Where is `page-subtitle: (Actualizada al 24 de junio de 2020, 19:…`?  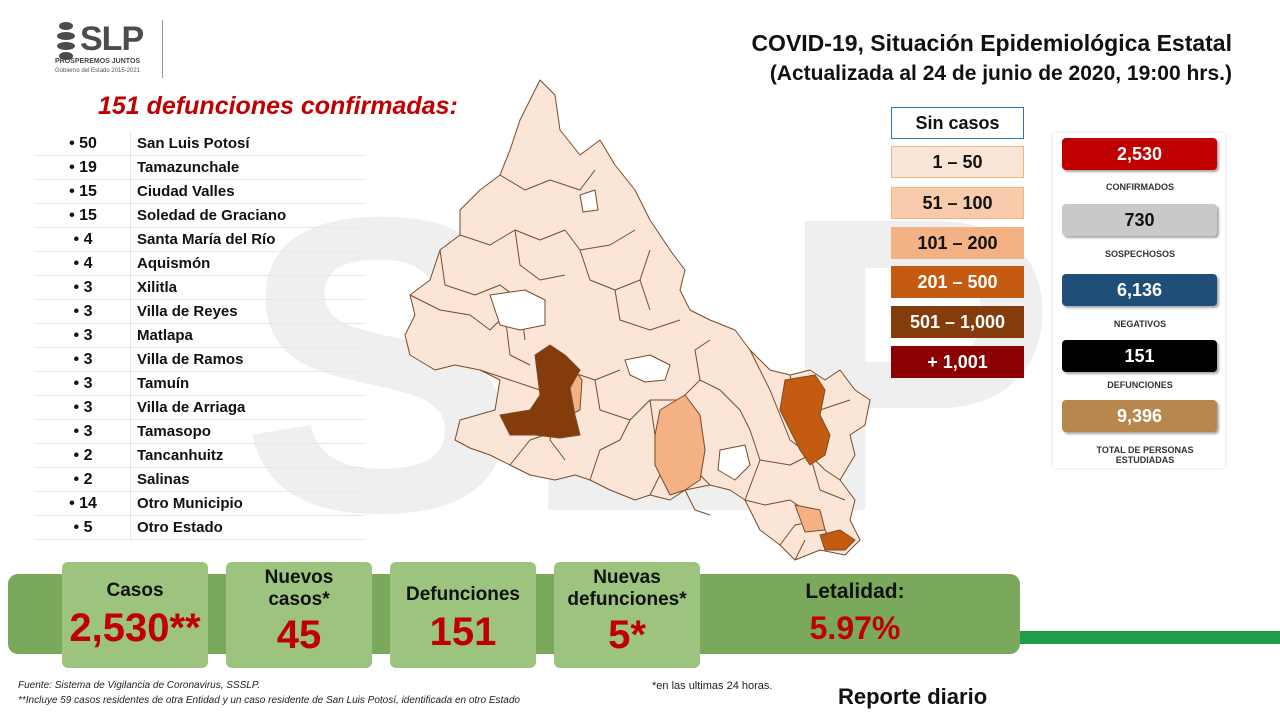
page-subtitle: (Actualizada al 24 de junio de 2020, 19:… is located at coordinates (1000, 73).